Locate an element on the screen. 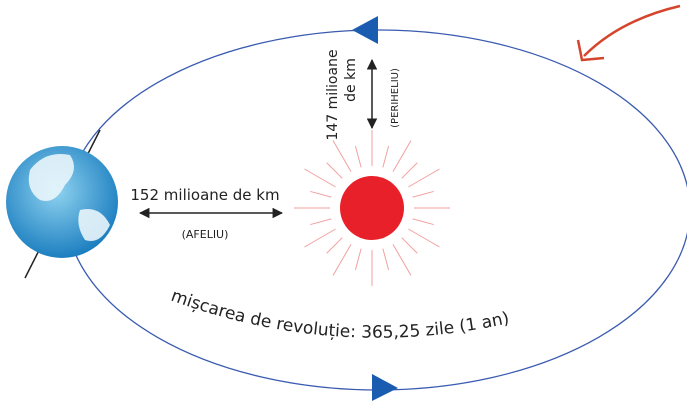  aphelion-distance: 152 milioane de km is located at coordinates (204, 195).